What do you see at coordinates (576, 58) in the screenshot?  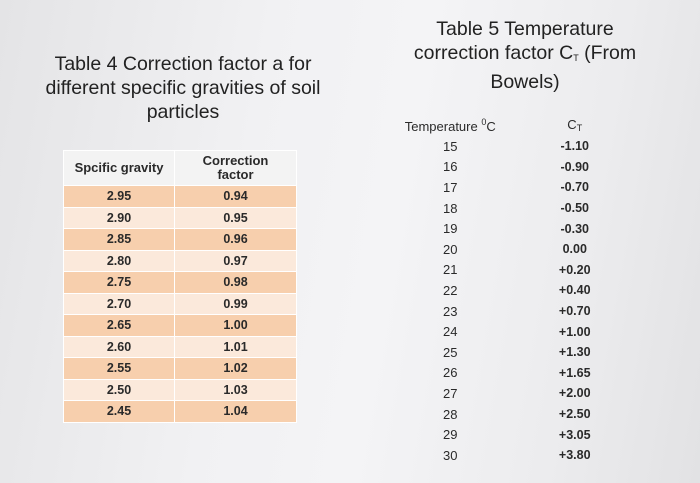 I see `table5-title-subscript: T` at bounding box center [576, 58].